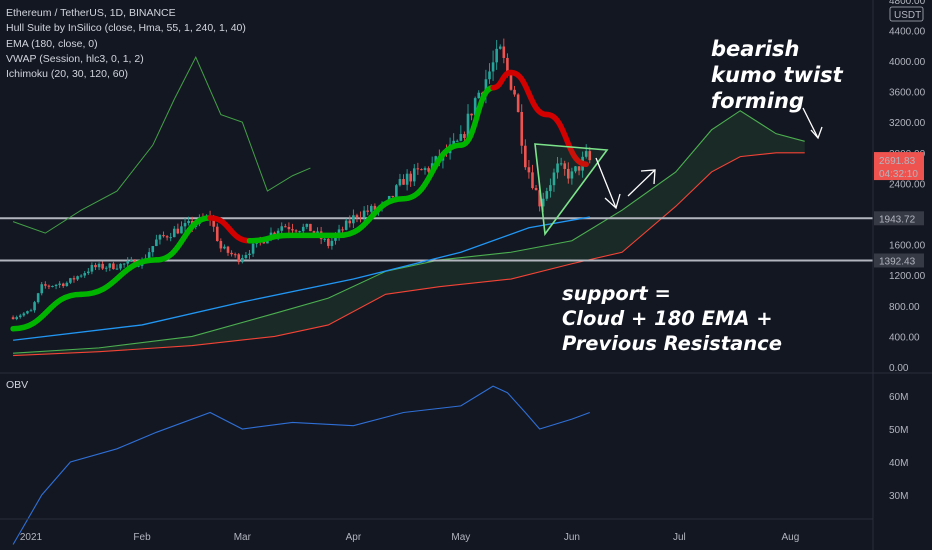 The height and width of the screenshot is (550, 932). What do you see at coordinates (142, 537) in the screenshot?
I see `time-tick-label: Feb` at bounding box center [142, 537].